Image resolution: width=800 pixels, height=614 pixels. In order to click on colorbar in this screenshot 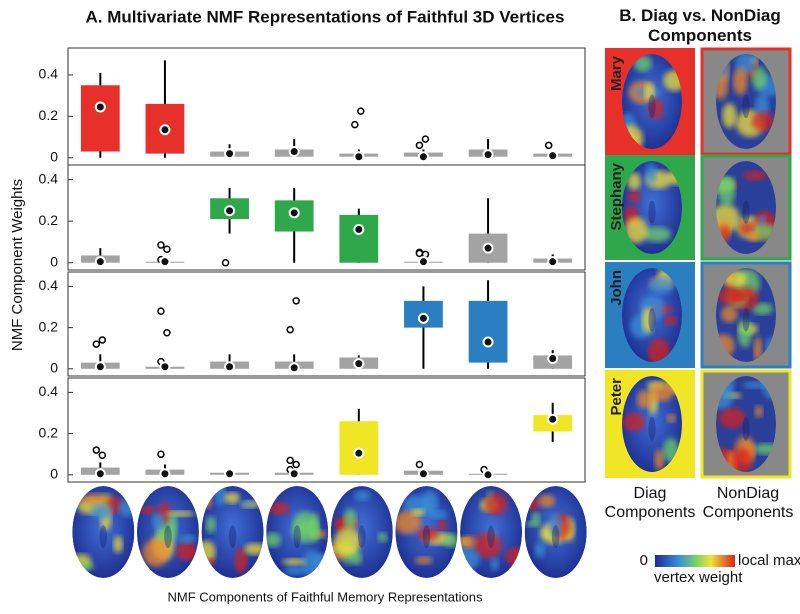, I will do `click(695, 561)`.